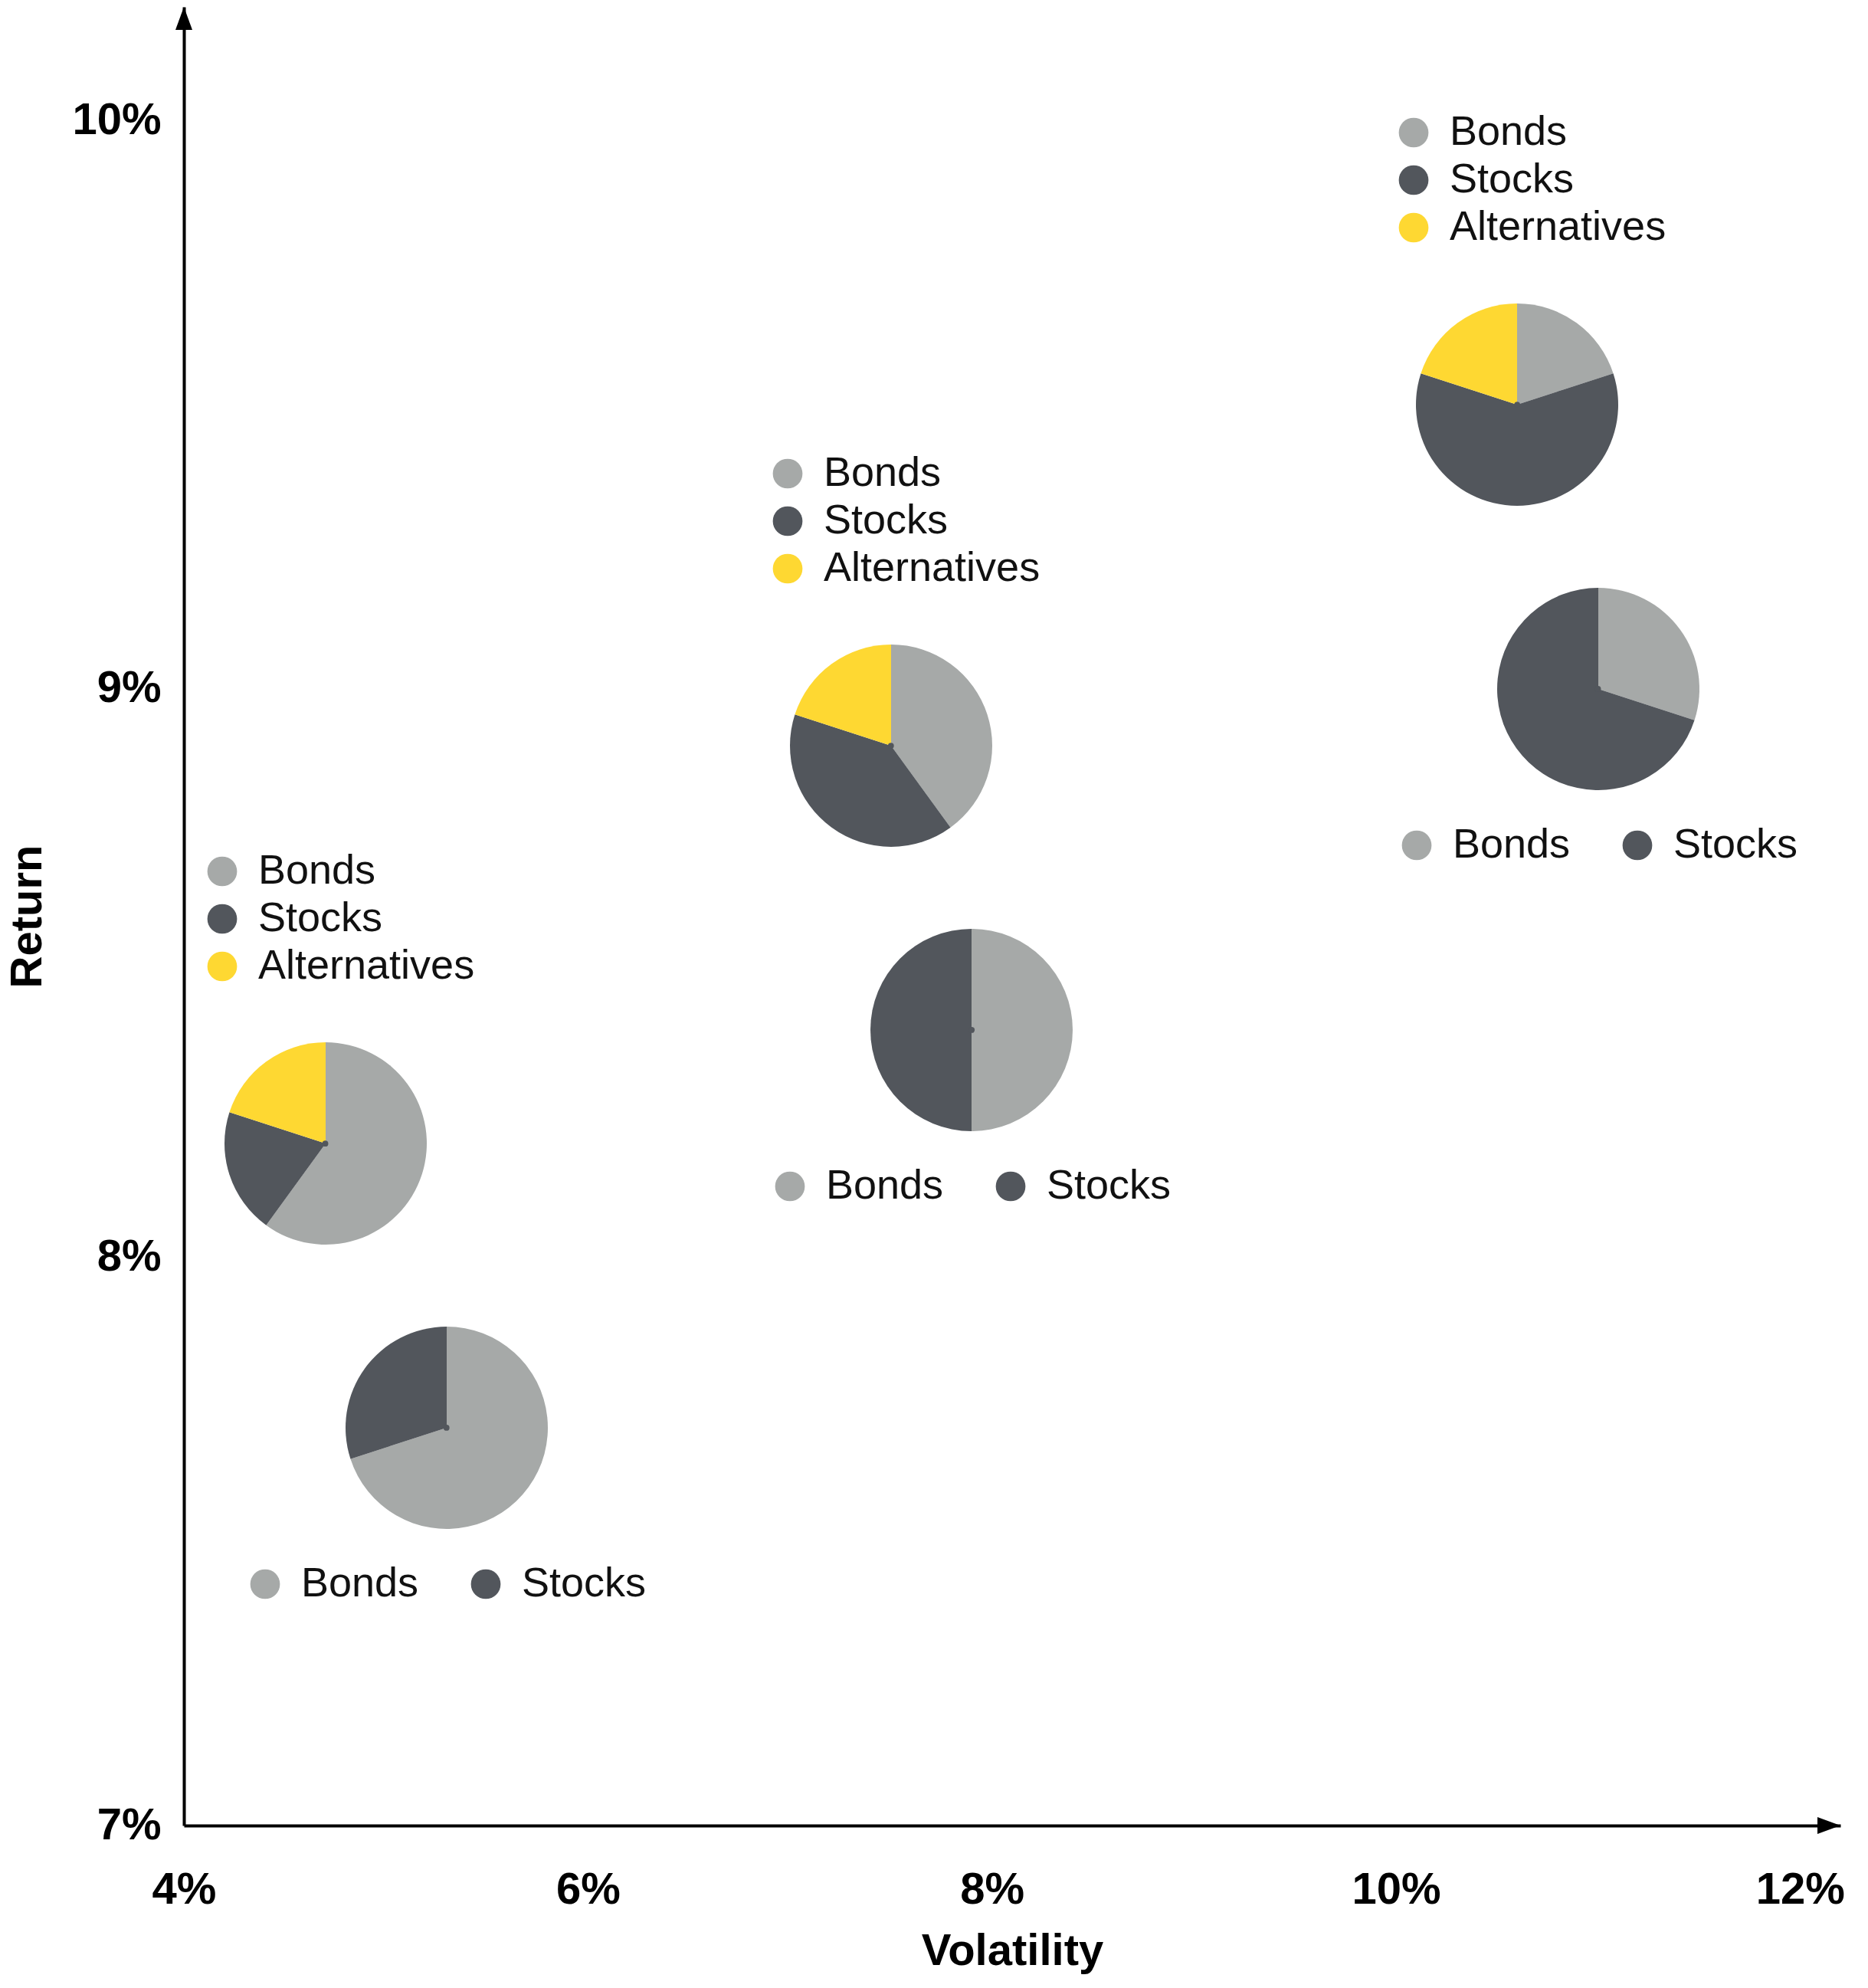 Image resolution: width=1868 pixels, height=1988 pixels. I want to click on y-tick-label: 10%, so click(117, 118).